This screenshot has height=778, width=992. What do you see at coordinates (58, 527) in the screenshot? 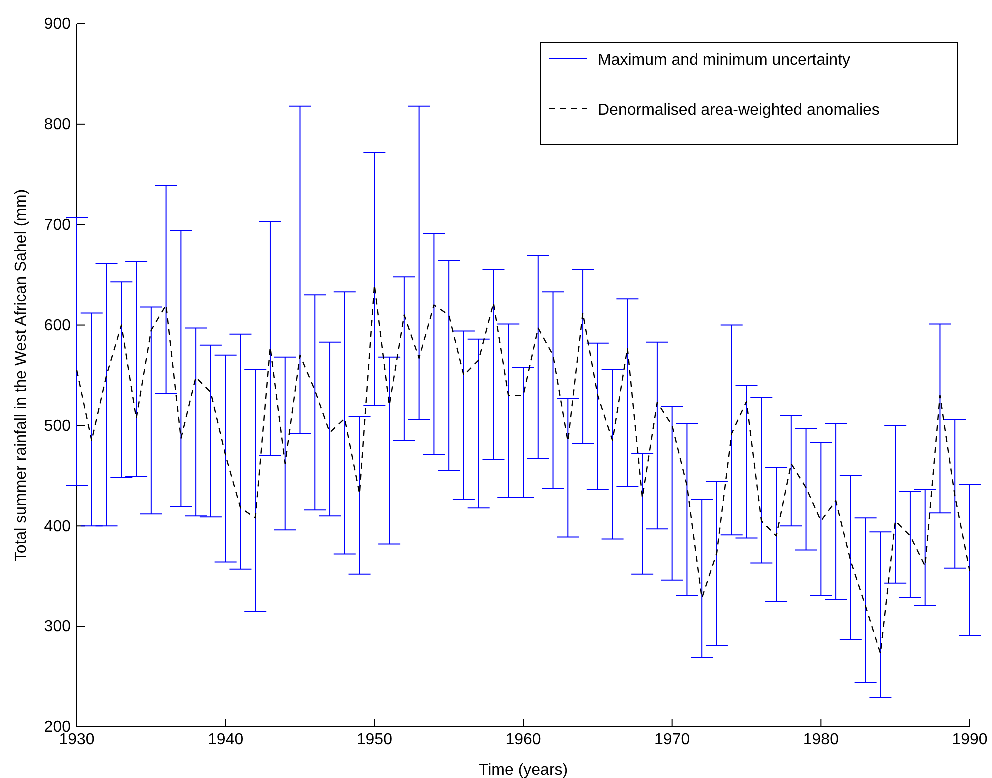
I see `y-tick-label: 400` at bounding box center [58, 527].